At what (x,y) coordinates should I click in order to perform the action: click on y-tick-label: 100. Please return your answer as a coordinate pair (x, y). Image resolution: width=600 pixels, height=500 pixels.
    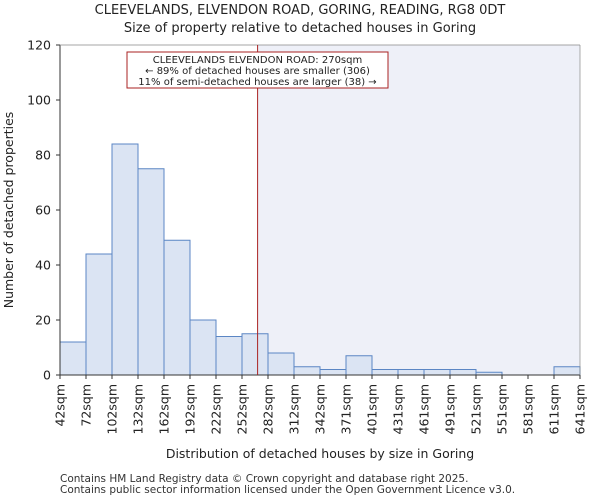
    Looking at the image, I should click on (39, 100).